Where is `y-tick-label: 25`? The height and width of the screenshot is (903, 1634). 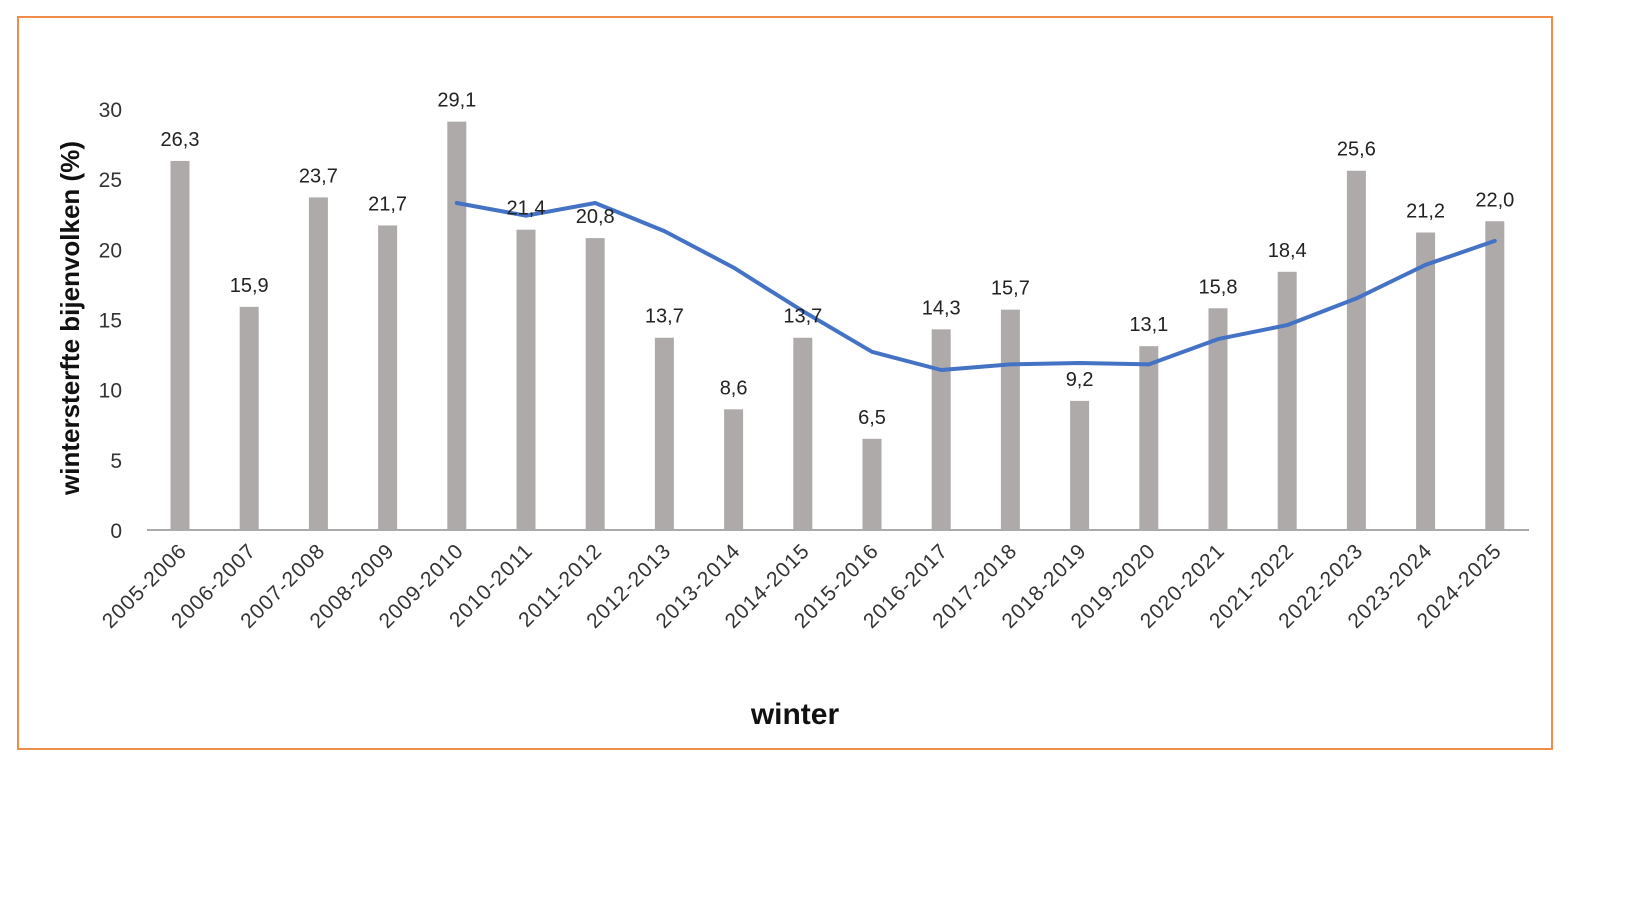 y-tick-label: 25 is located at coordinates (110, 180).